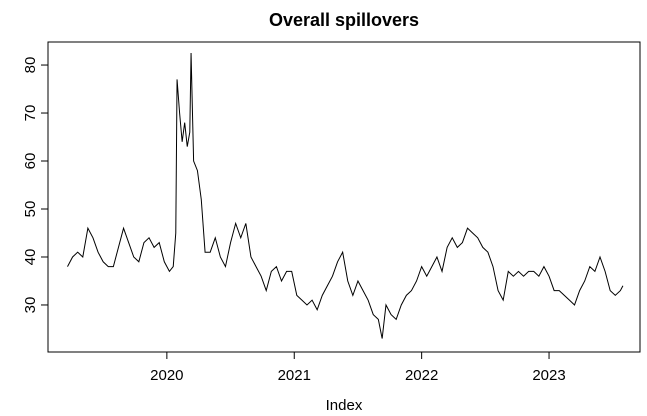  What do you see at coordinates (421, 375) in the screenshot?
I see `x-tick-label: 2022` at bounding box center [421, 375].